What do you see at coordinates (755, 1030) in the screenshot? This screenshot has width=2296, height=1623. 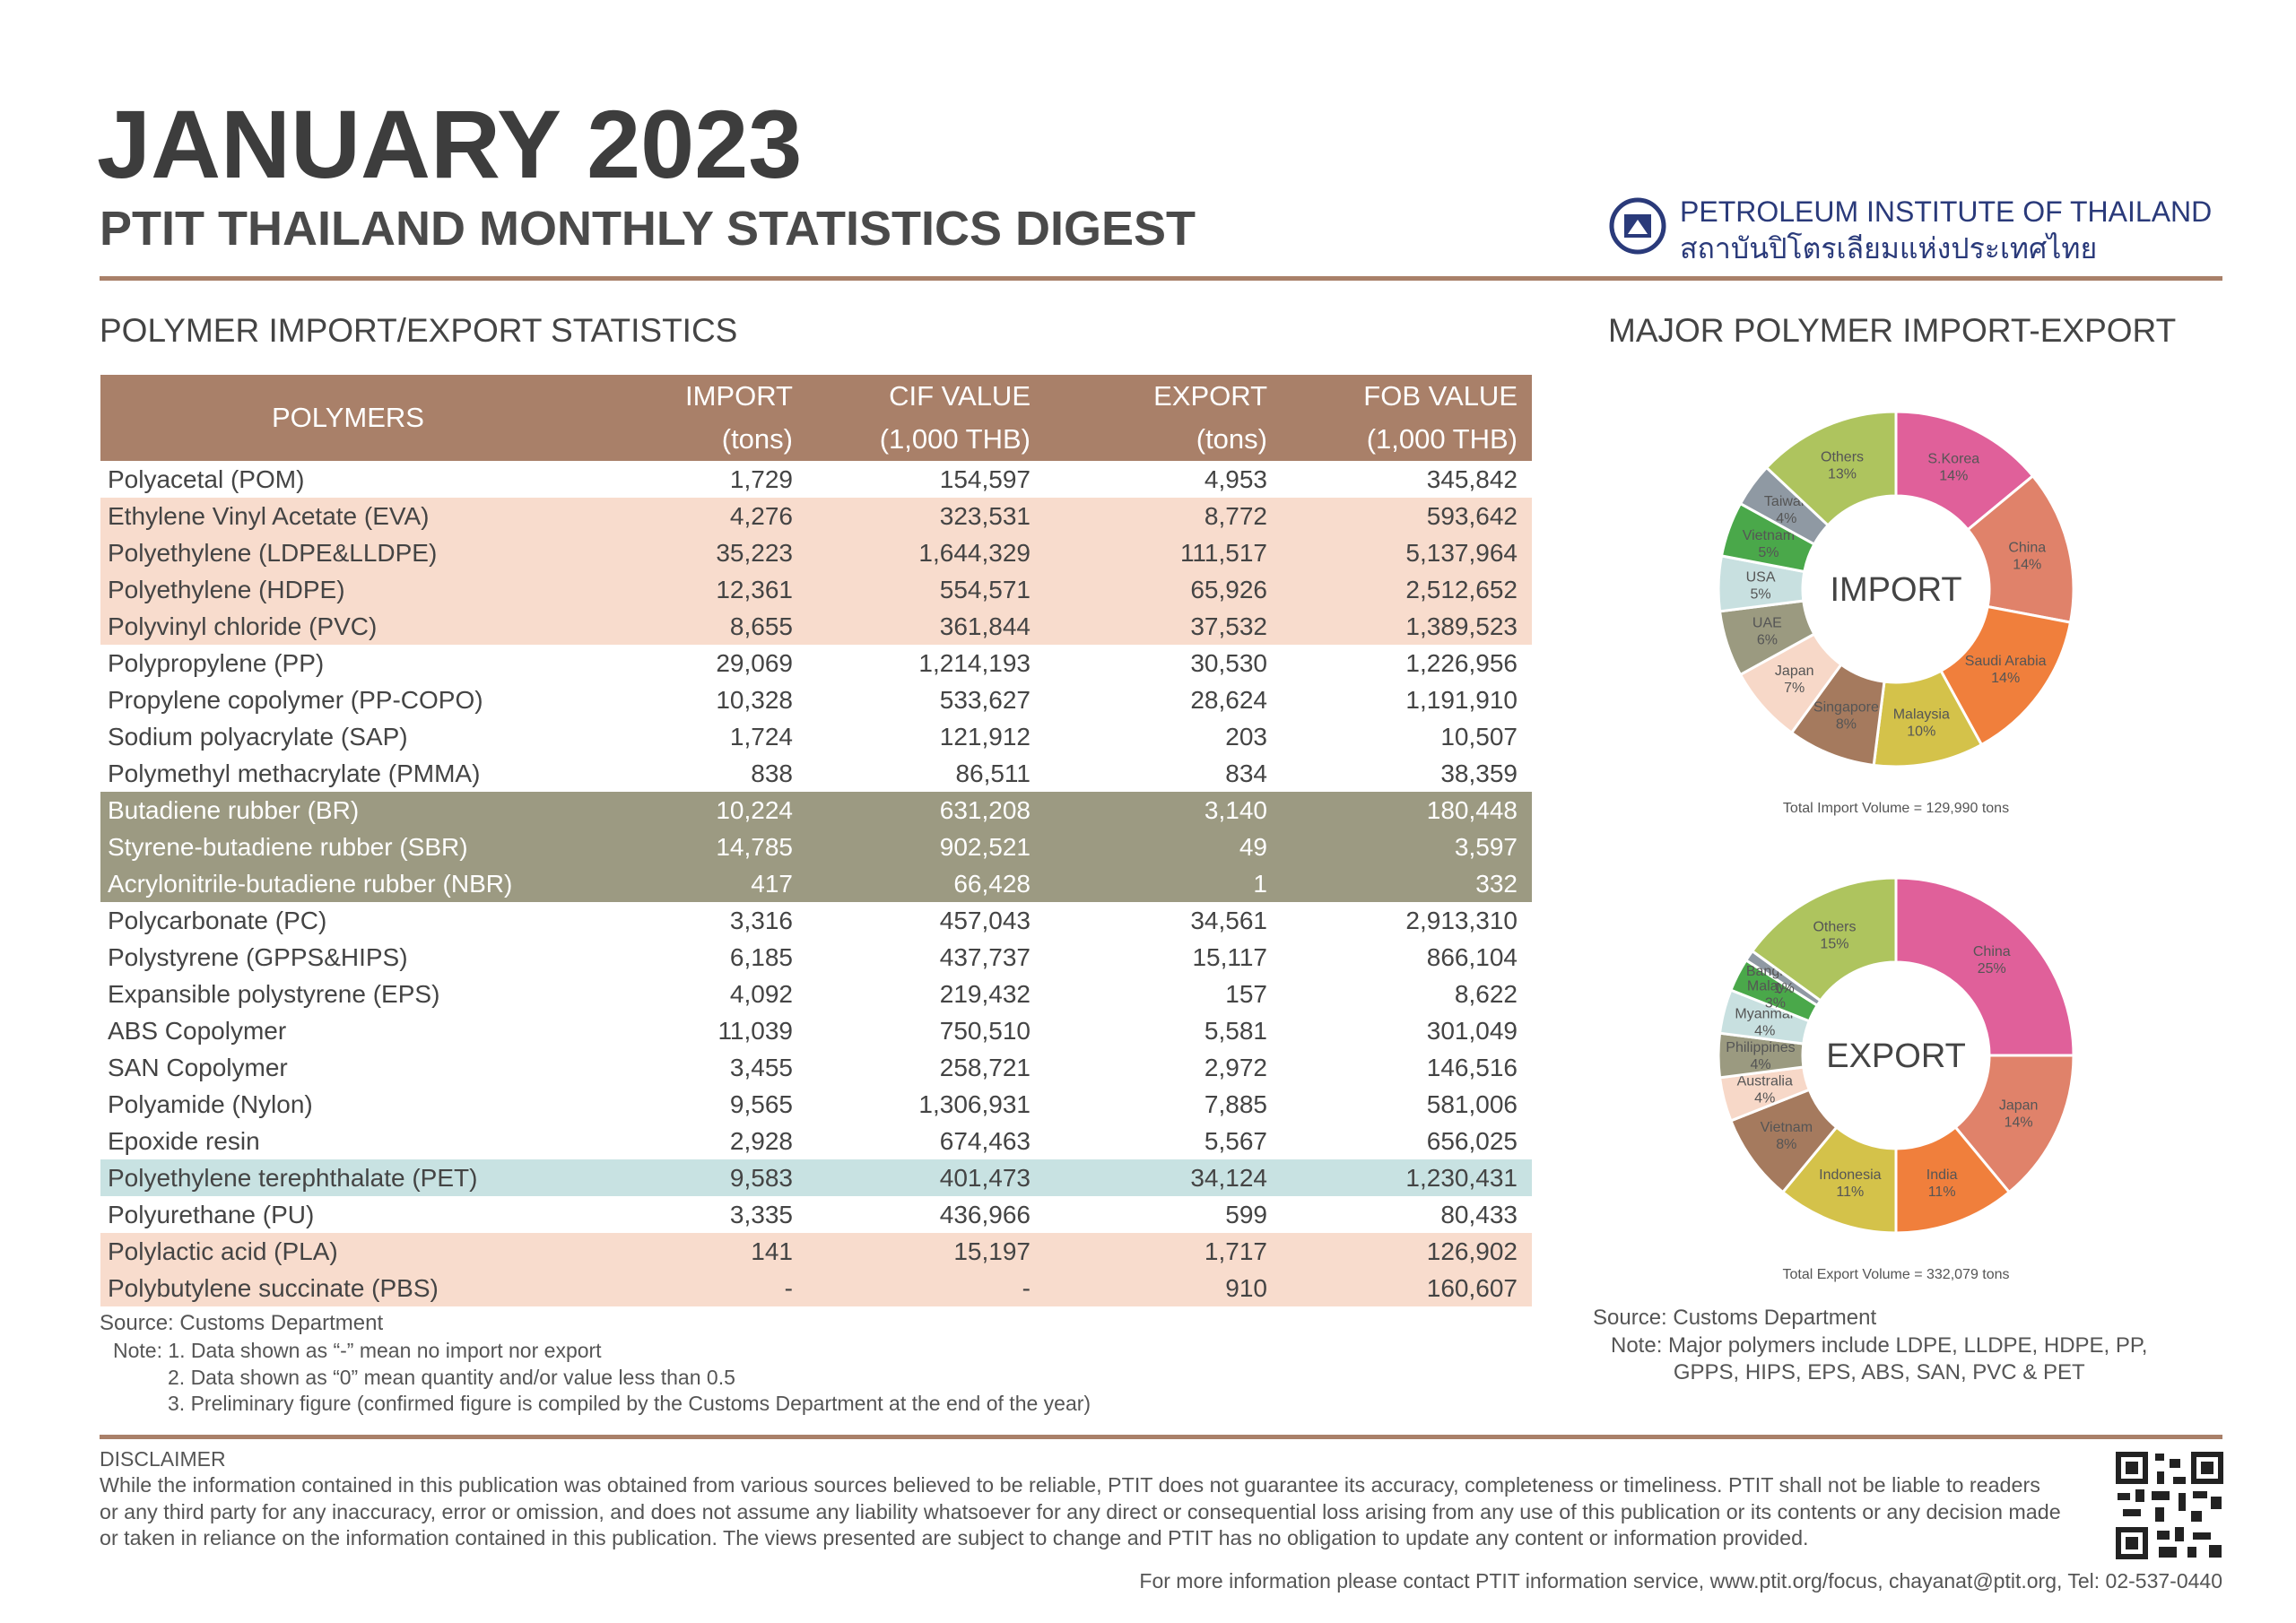 I see `cell-value: 11,039` at bounding box center [755, 1030].